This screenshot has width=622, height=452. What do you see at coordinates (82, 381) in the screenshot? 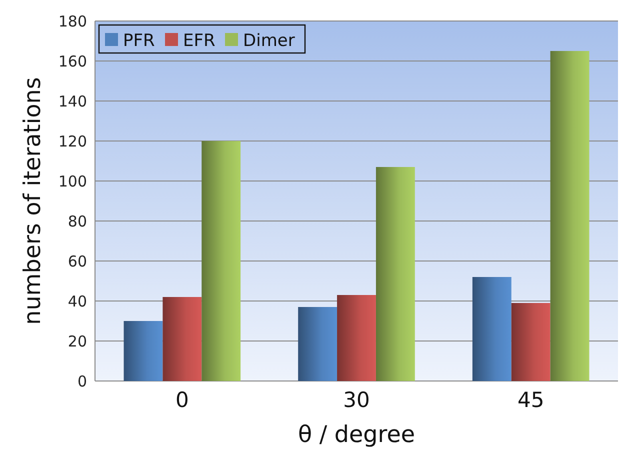
I see `y-tick-label: 0` at bounding box center [82, 381].